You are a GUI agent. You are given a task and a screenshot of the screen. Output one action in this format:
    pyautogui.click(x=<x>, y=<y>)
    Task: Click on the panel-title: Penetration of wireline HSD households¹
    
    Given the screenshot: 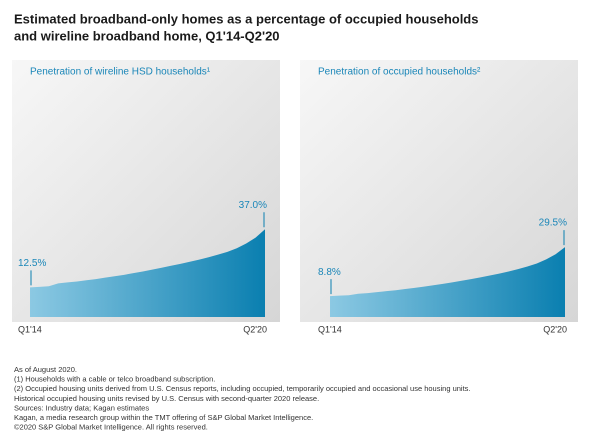 What is the action you would take?
    pyautogui.click(x=120, y=72)
    